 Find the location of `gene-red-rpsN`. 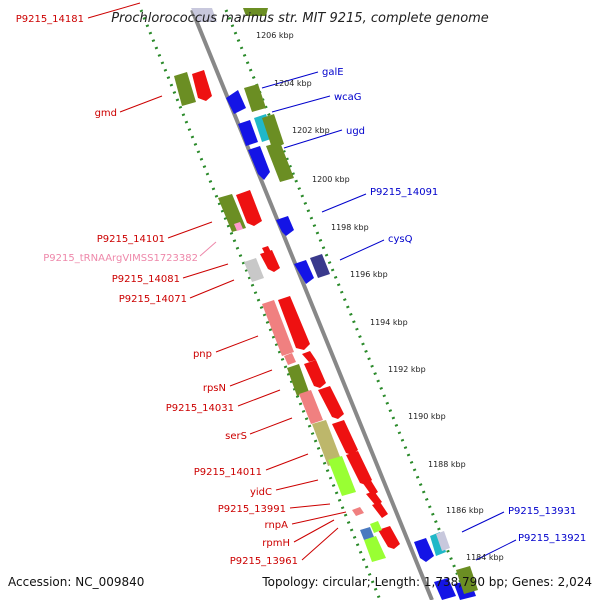

gene-red-rpsN is located at coordinates (315, 374).